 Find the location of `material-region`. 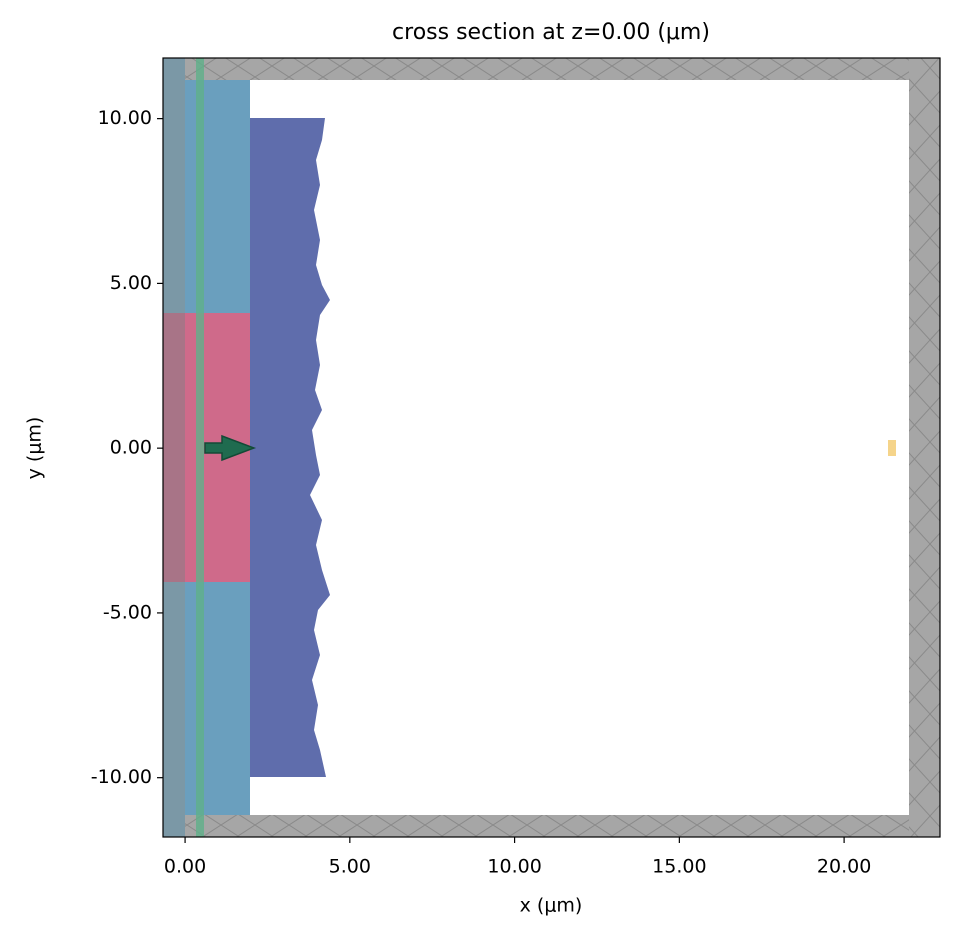

material-region is located at coordinates (290, 447).